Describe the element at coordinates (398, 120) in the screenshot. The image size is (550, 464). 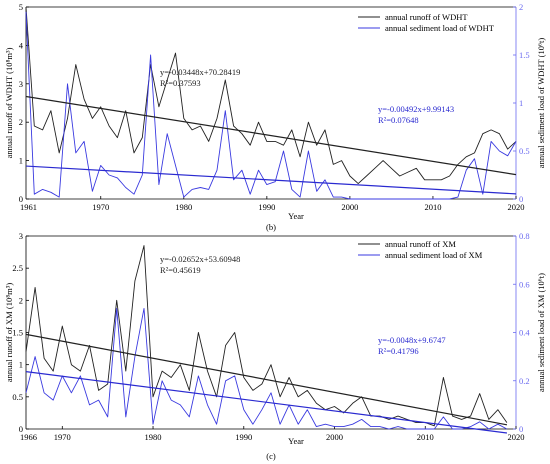
I see `trendline-r2: R²=0.07648` at that location.